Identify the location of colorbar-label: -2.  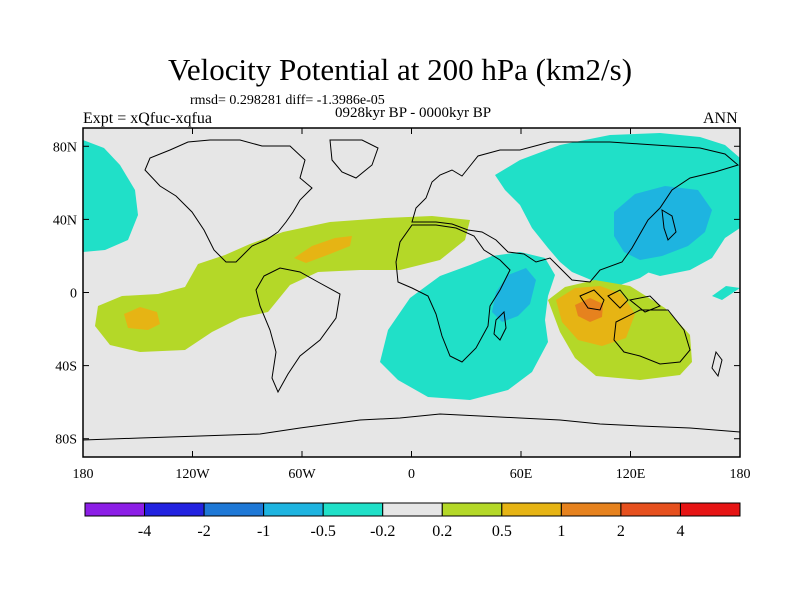
(203, 531).